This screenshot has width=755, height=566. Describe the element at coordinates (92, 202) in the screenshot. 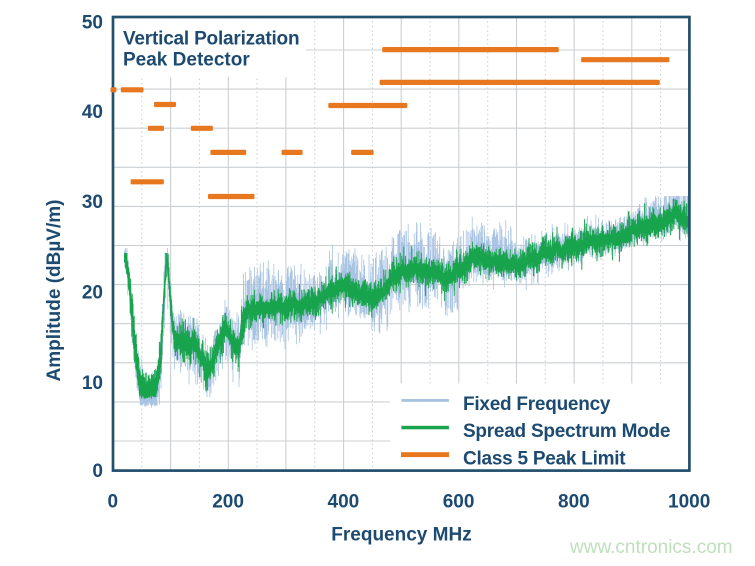

I see `svg-text: 30` at that location.